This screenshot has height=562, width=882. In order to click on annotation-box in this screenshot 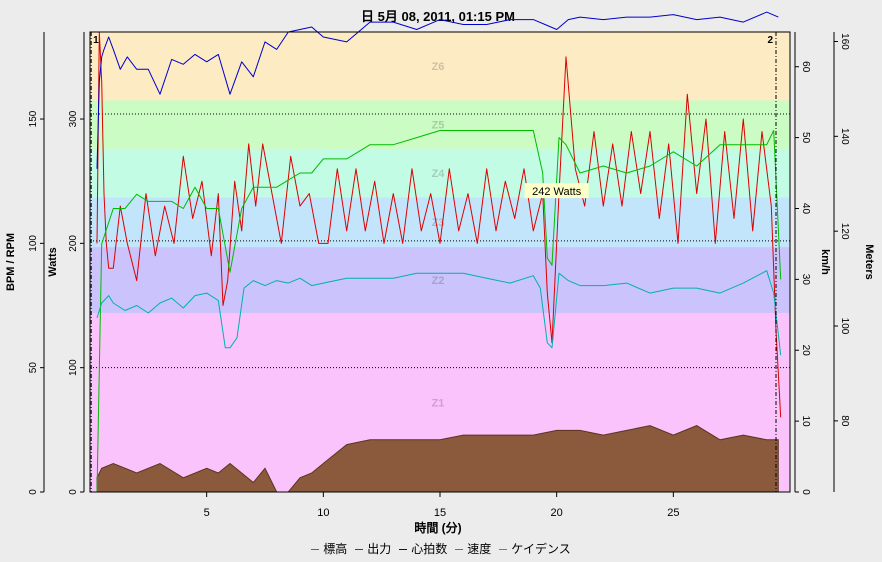, I will do `click(556, 191)`.